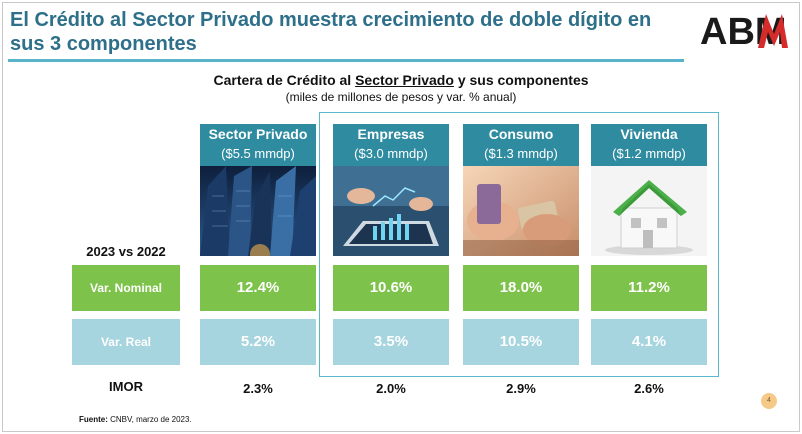  Describe the element at coordinates (391, 388) in the screenshot. I see `imor-empresas: 2.0%` at that location.